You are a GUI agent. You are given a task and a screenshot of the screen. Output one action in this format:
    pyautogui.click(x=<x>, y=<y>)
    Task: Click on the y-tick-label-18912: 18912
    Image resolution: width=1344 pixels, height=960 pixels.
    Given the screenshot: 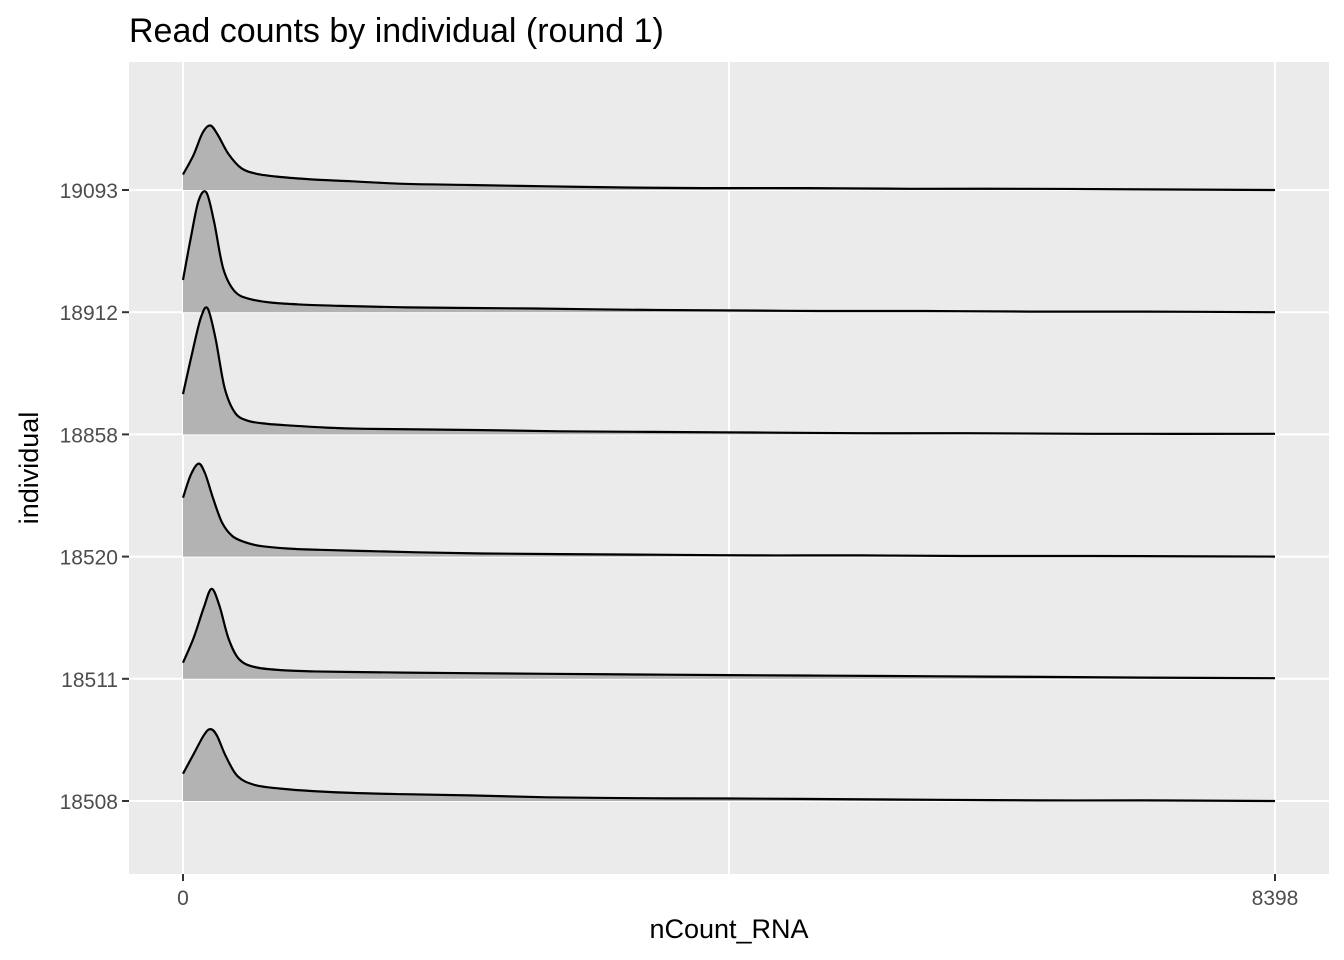 What is the action you would take?
    pyautogui.click(x=89, y=313)
    